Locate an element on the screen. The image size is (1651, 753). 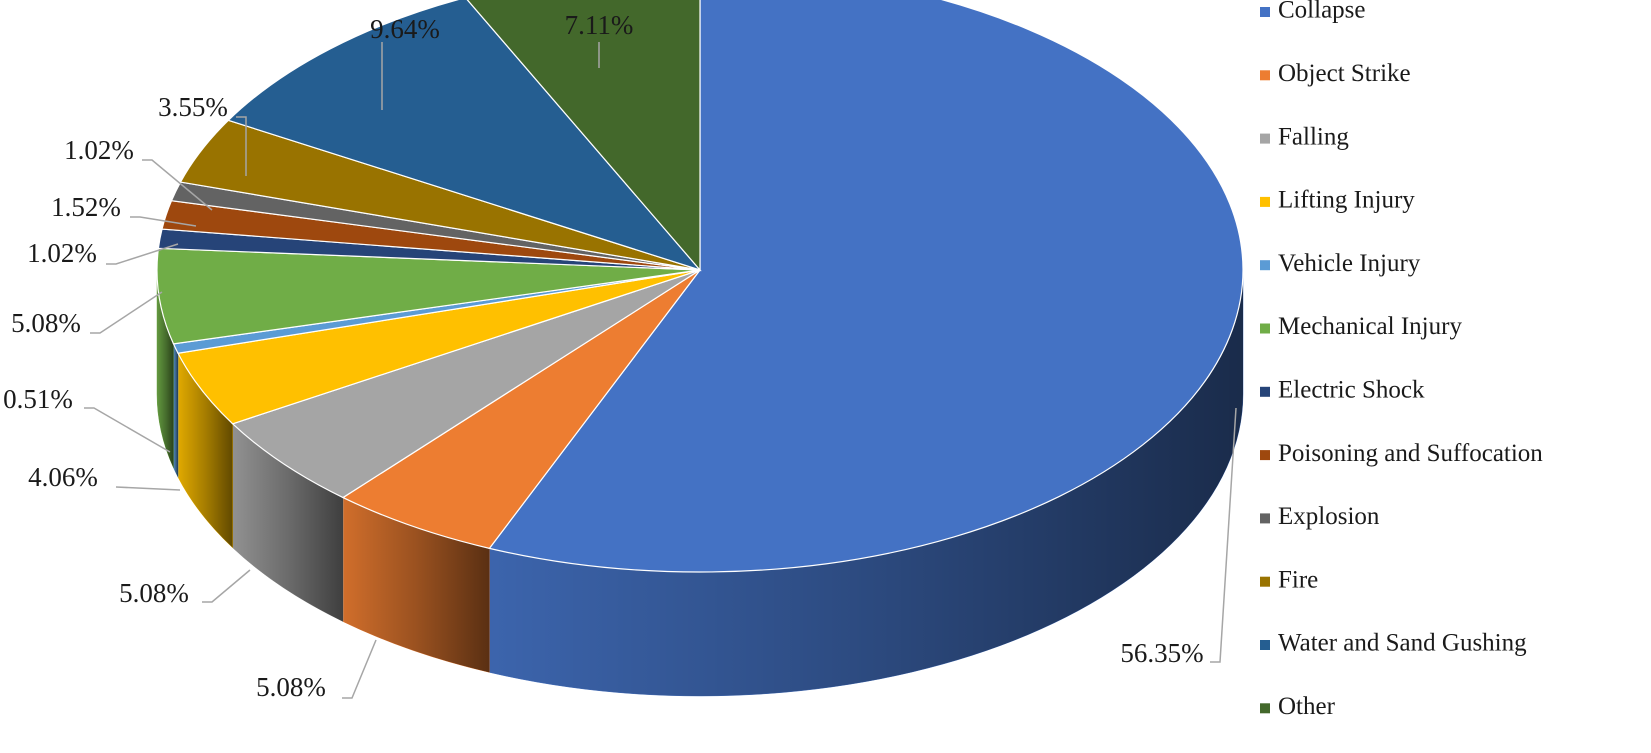
pie-slice-falling is located at coordinates (466, 384).